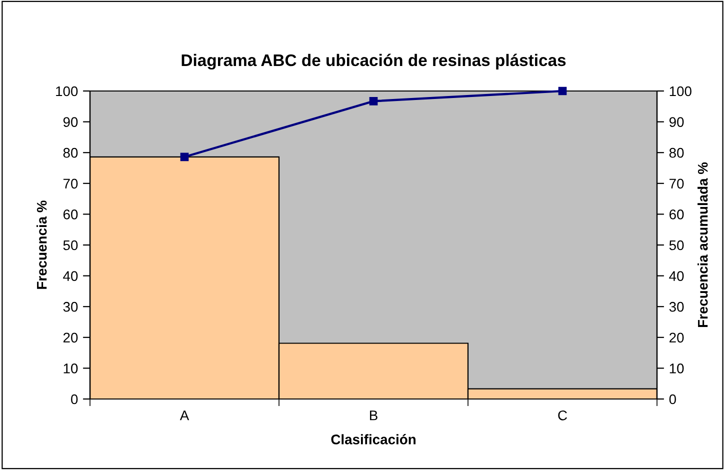  Describe the element at coordinates (676, 153) in the screenshot. I see `y2-tick-label: 80` at that location.